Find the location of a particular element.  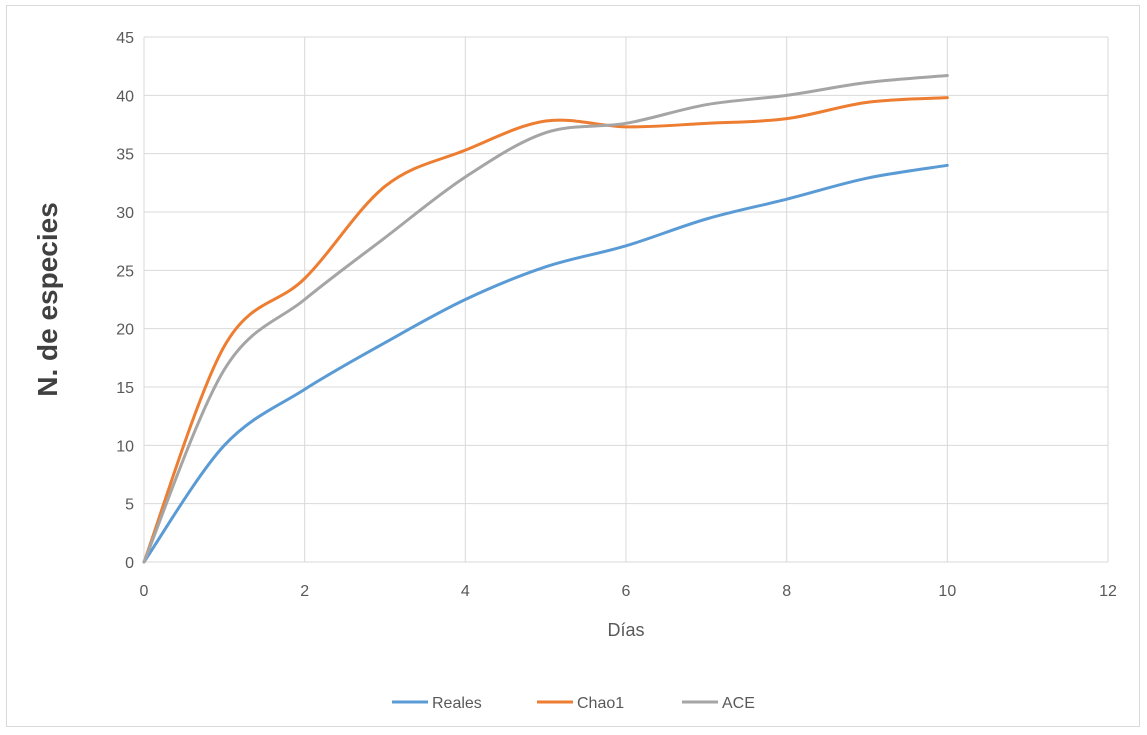

y-tick-label: 35 is located at coordinates (125, 155).